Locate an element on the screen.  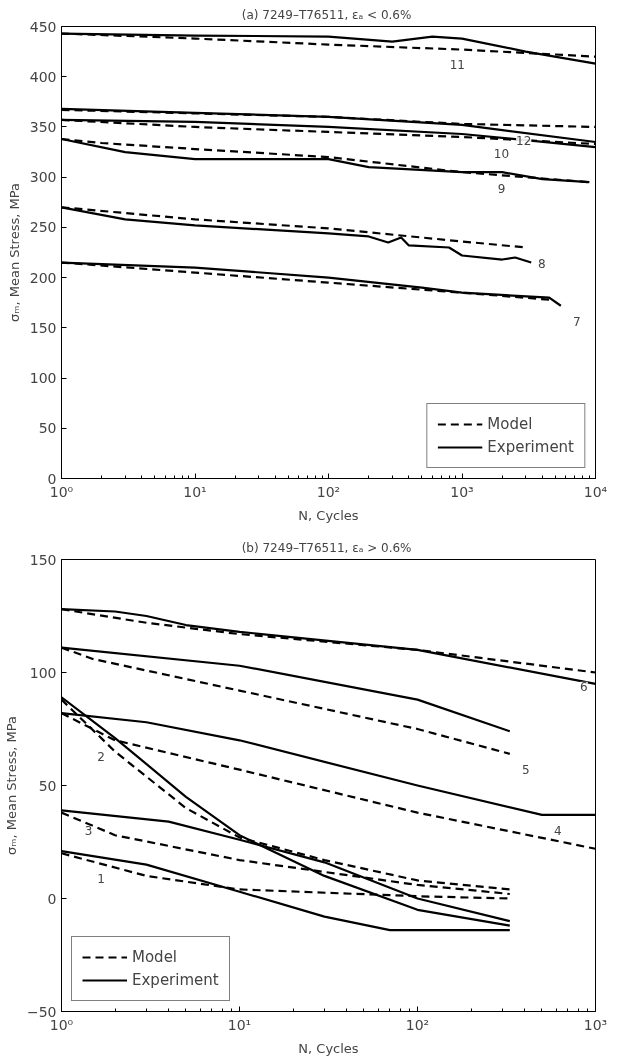
annotation: 6 is located at coordinates (584, 686).